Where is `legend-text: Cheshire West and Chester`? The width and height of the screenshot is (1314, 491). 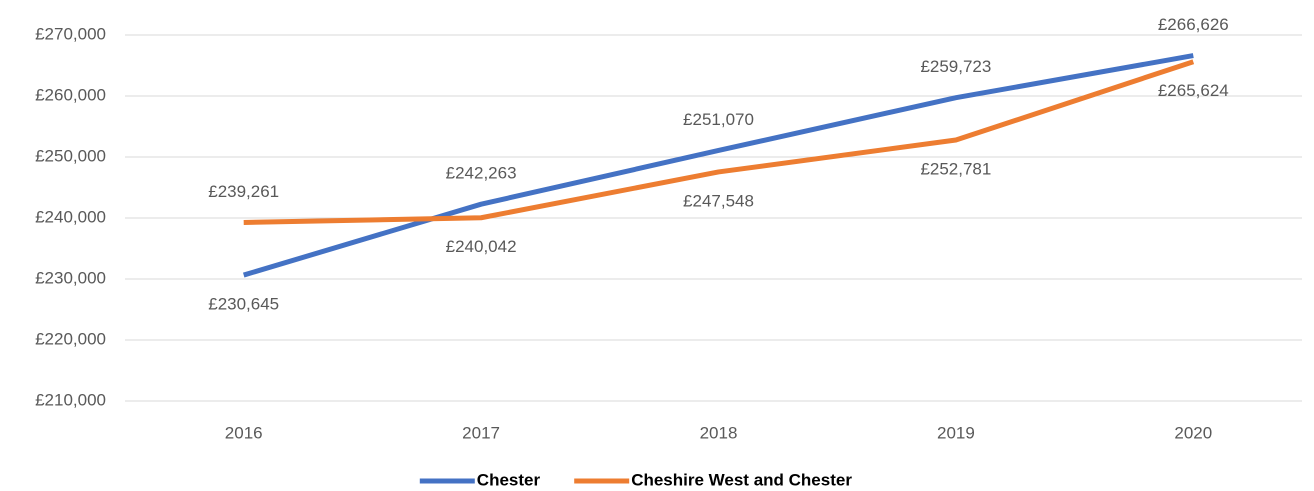 legend-text: Cheshire West and Chester is located at coordinates (741, 479).